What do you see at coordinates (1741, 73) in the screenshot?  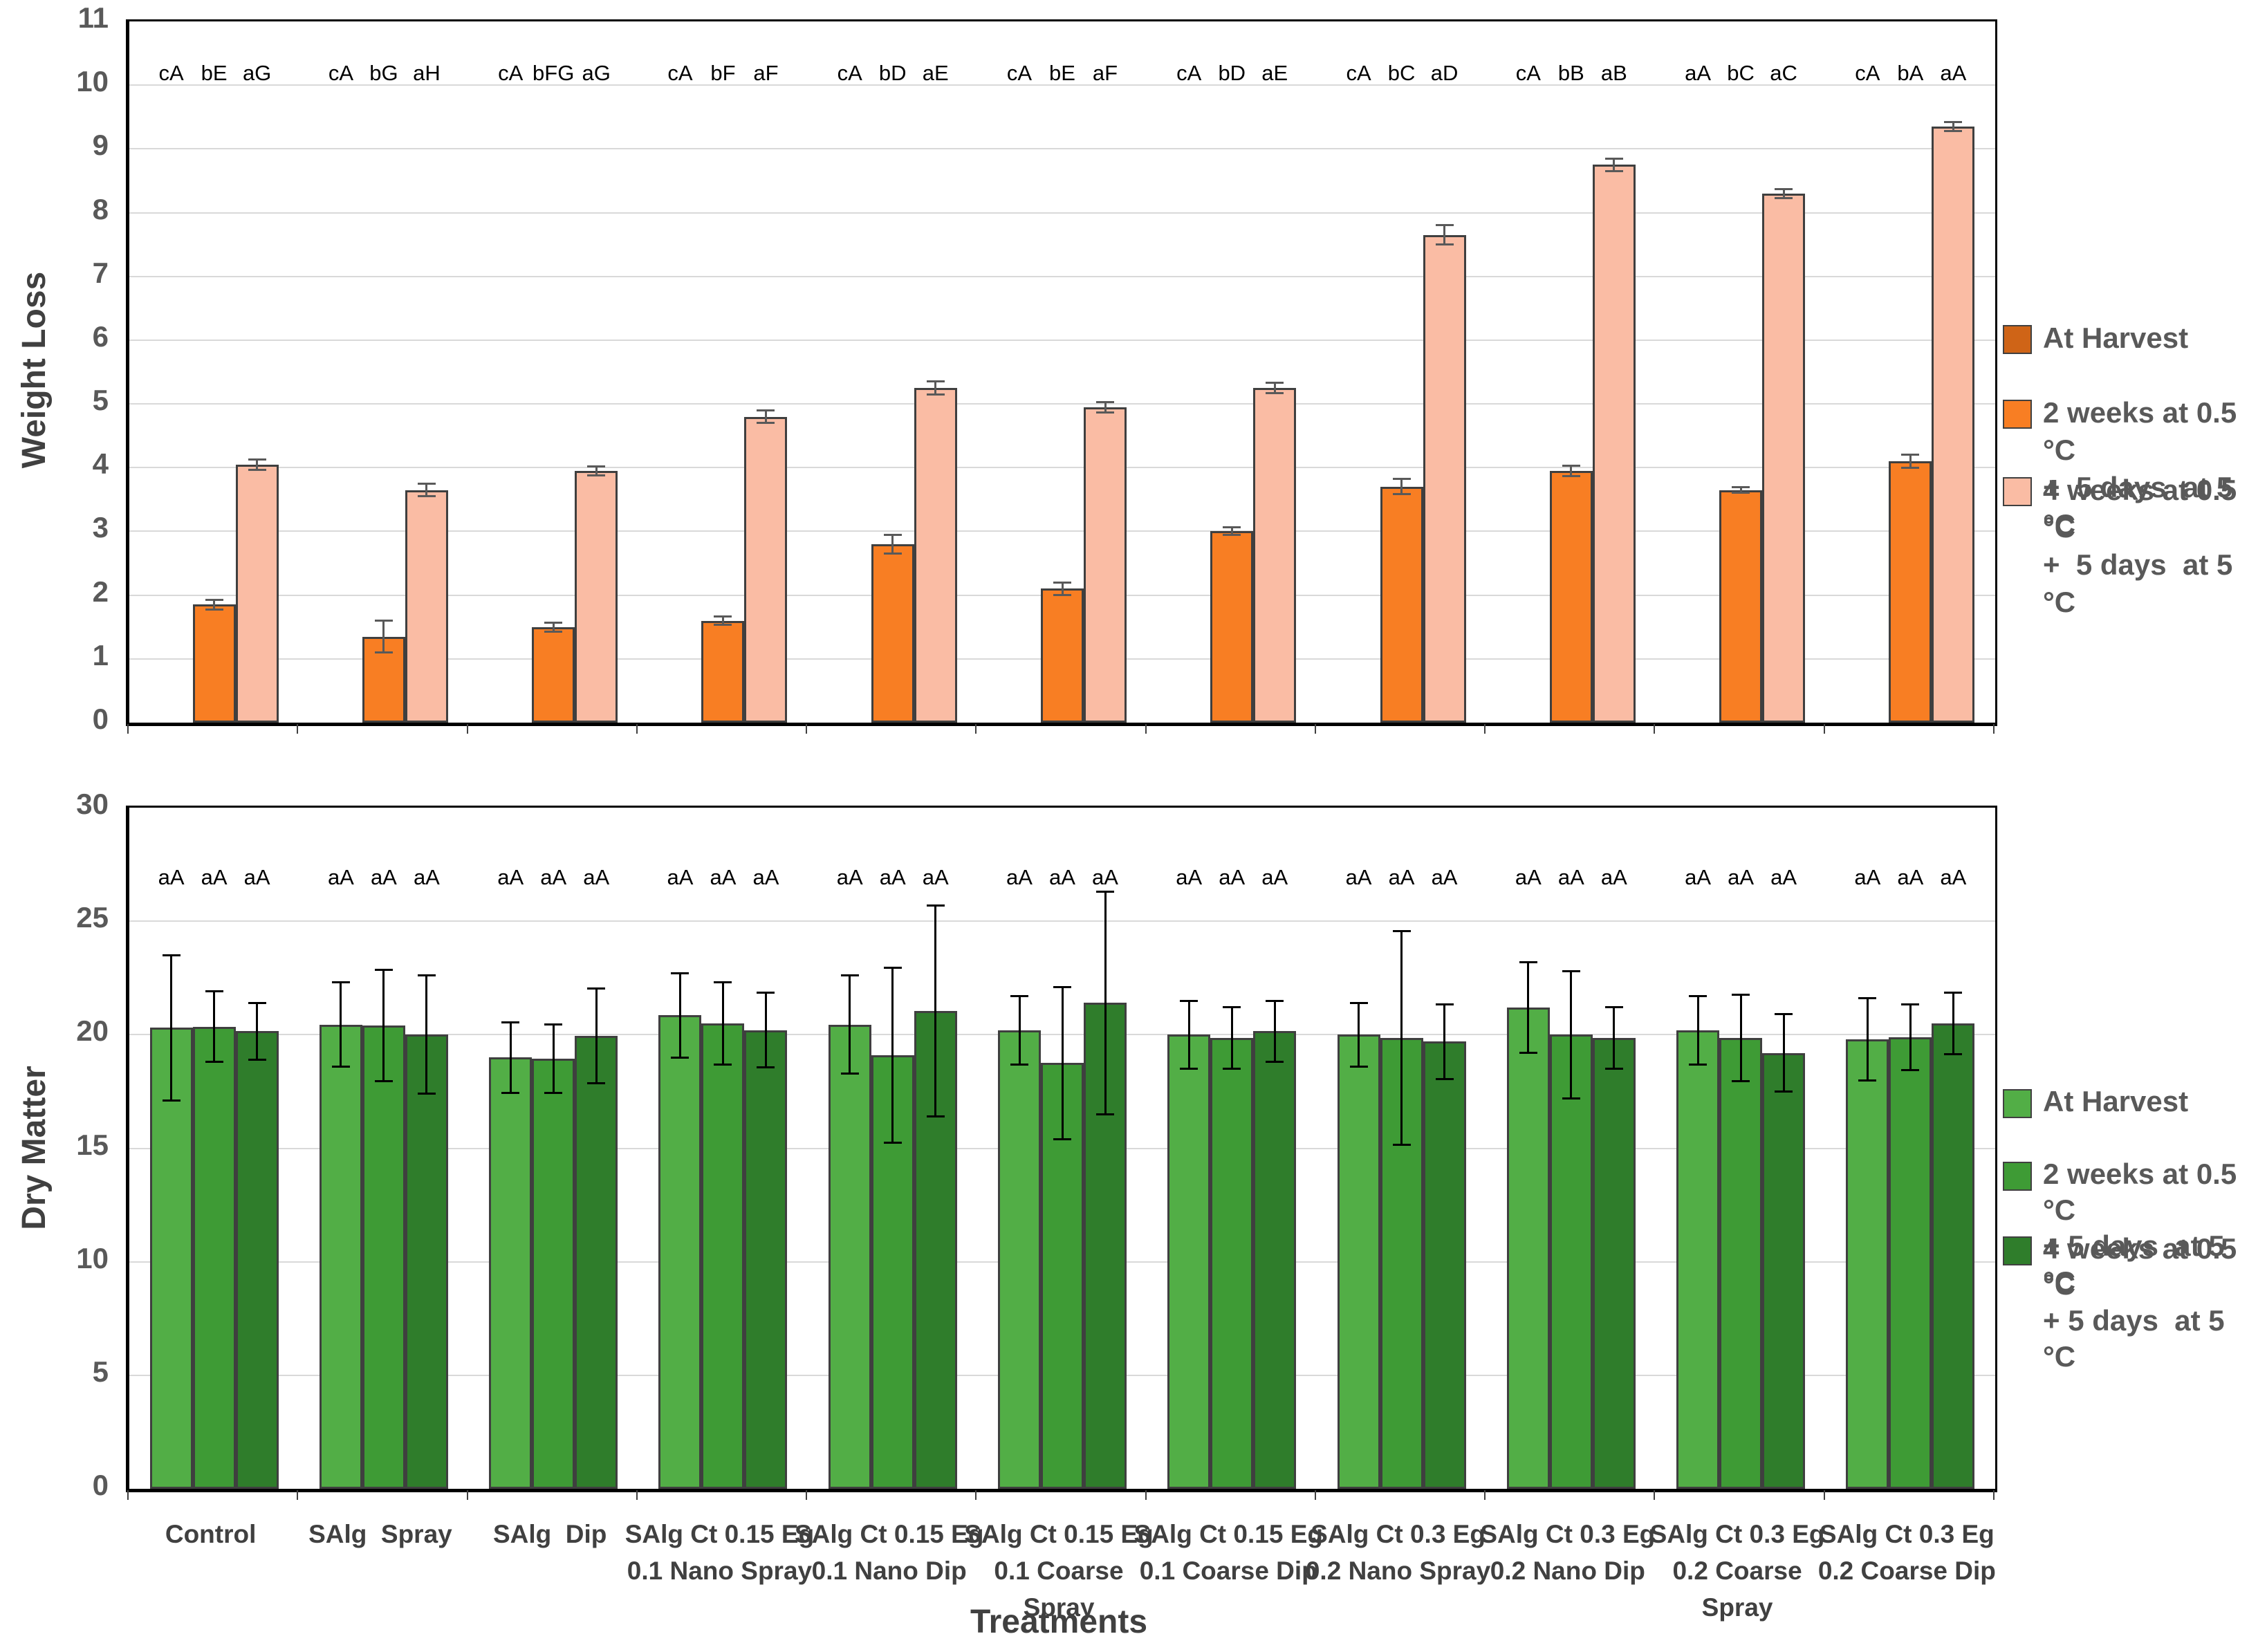 I see `sig-letters: bC` at bounding box center [1741, 73].